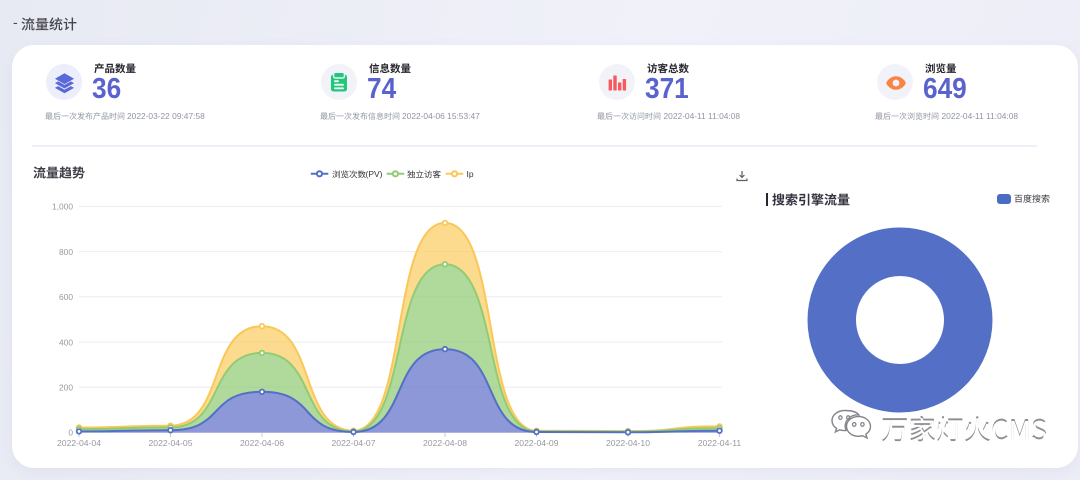  I want to click on svg-text: 2022-04-04, so click(79, 443).